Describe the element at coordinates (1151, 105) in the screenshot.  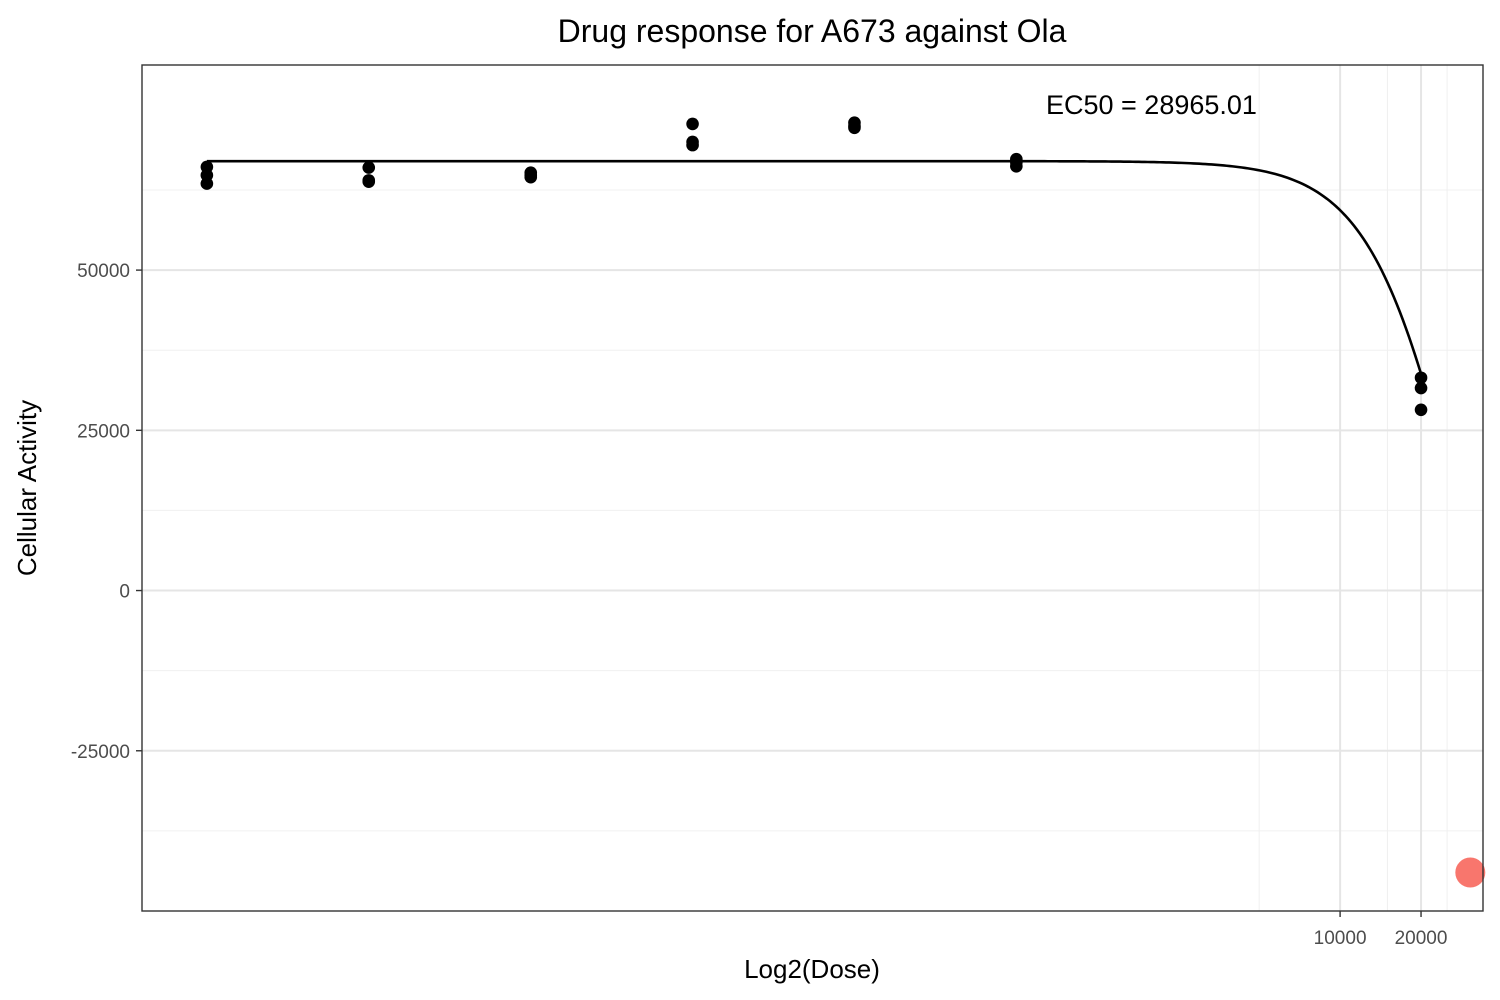
I see `ec50-annotation: EC50 = 28965.01` at that location.